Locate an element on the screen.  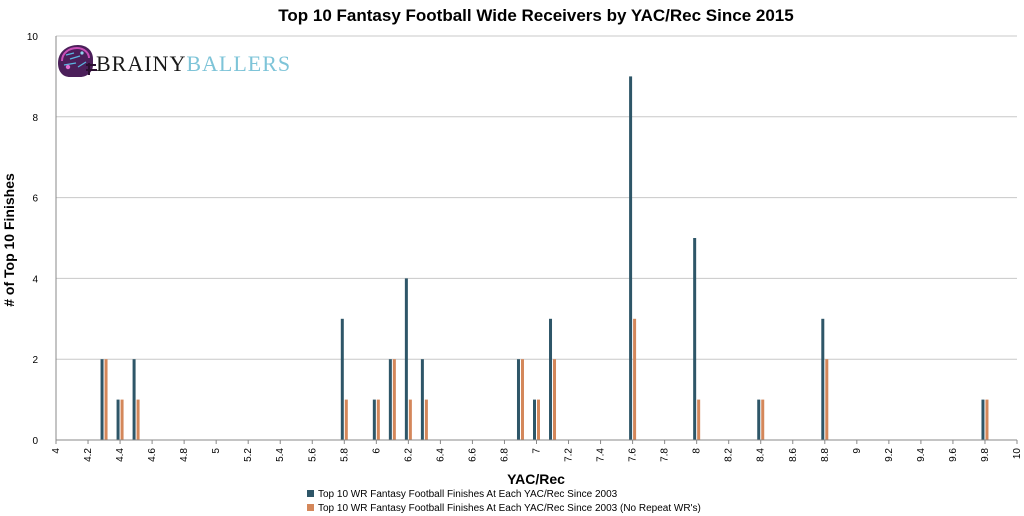
x-tick-label: 5.6 is located at coordinates (312, 455).